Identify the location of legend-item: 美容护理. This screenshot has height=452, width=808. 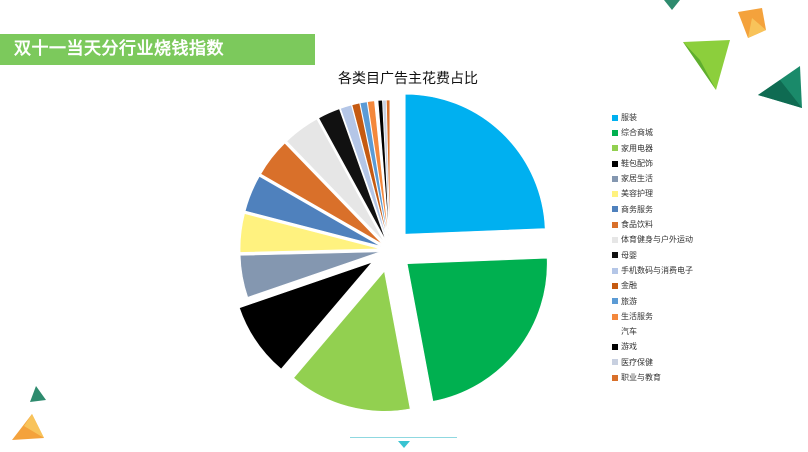
(652, 193).